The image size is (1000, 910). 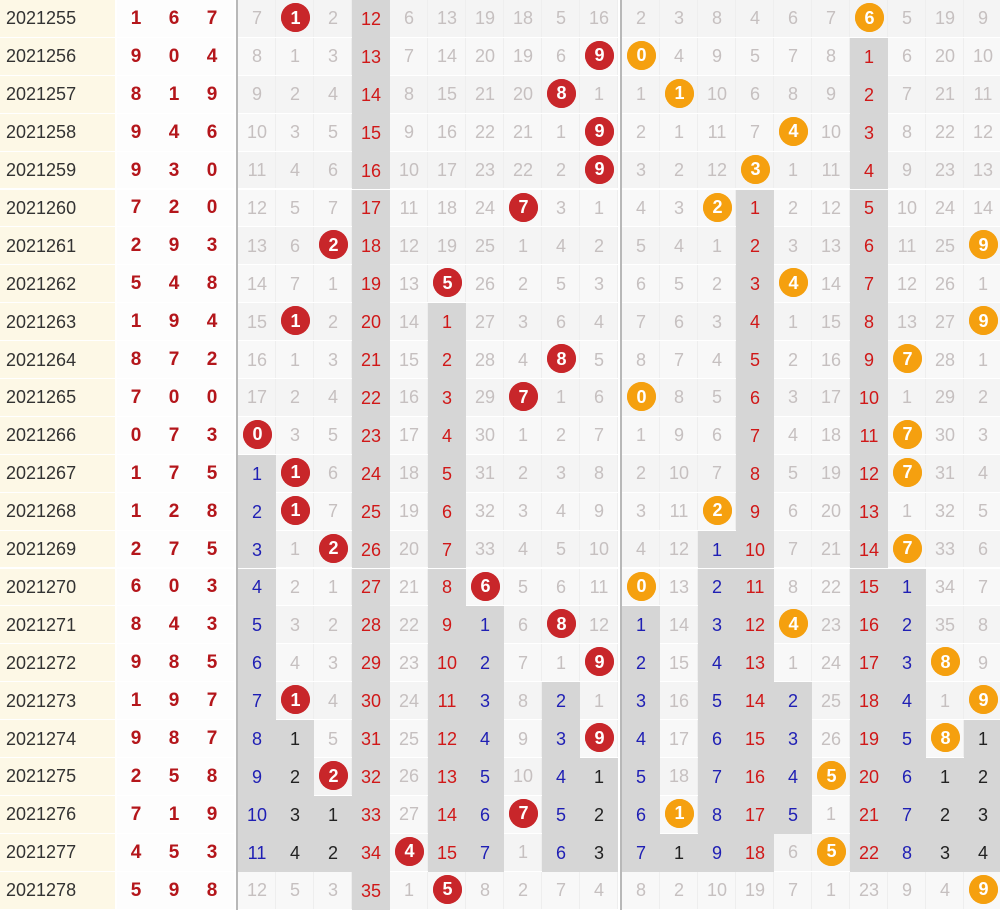 I want to click on g1-value: 30, so click(x=485, y=435).